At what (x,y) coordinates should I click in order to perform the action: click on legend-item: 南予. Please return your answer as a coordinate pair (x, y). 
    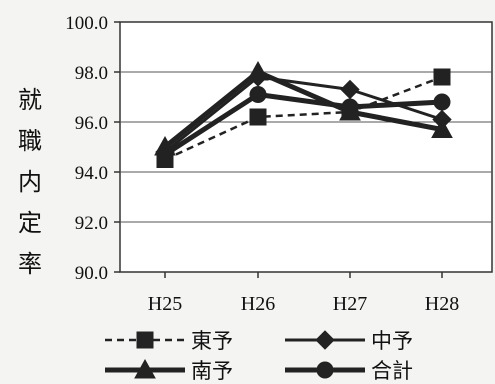
    Looking at the image, I should click on (169, 370).